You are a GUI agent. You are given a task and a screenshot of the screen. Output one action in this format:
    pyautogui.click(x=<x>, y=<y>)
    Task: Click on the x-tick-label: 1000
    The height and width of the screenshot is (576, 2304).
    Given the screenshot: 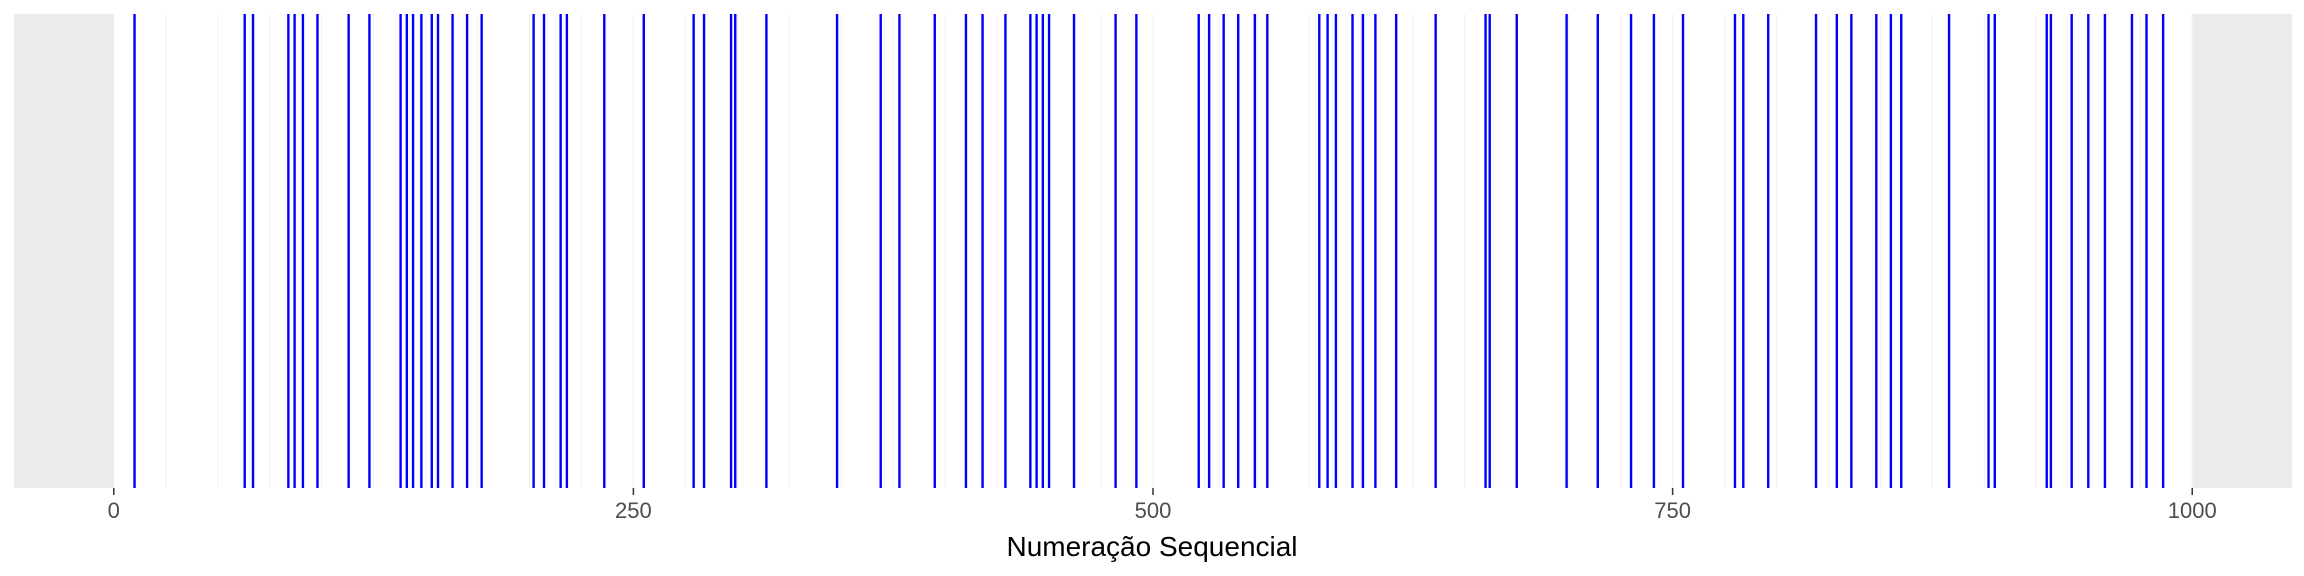 What is the action you would take?
    pyautogui.click(x=2192, y=510)
    